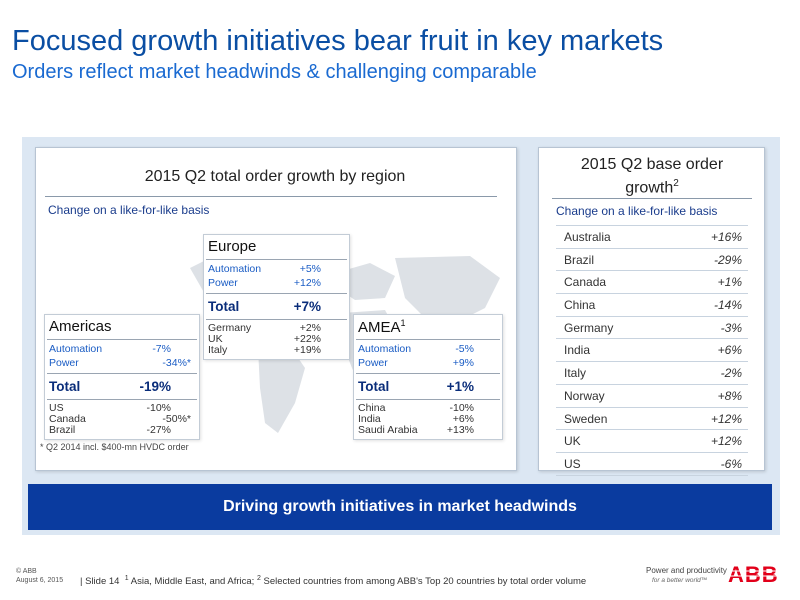  What do you see at coordinates (276, 269) in the screenshot?
I see `segment-row: Automation +5%` at bounding box center [276, 269].